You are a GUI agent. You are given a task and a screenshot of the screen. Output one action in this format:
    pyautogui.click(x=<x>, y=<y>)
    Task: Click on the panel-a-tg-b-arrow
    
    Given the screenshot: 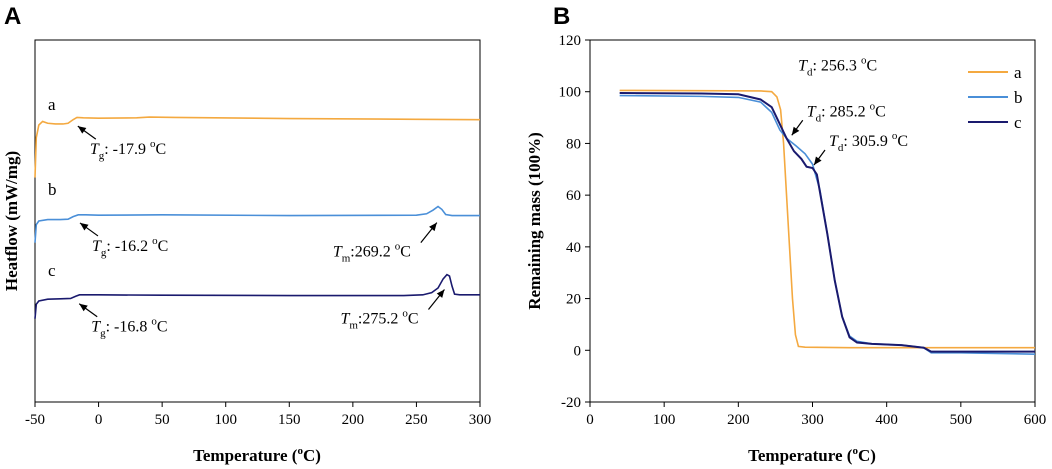 What is the action you would take?
    pyautogui.click(x=89, y=229)
    